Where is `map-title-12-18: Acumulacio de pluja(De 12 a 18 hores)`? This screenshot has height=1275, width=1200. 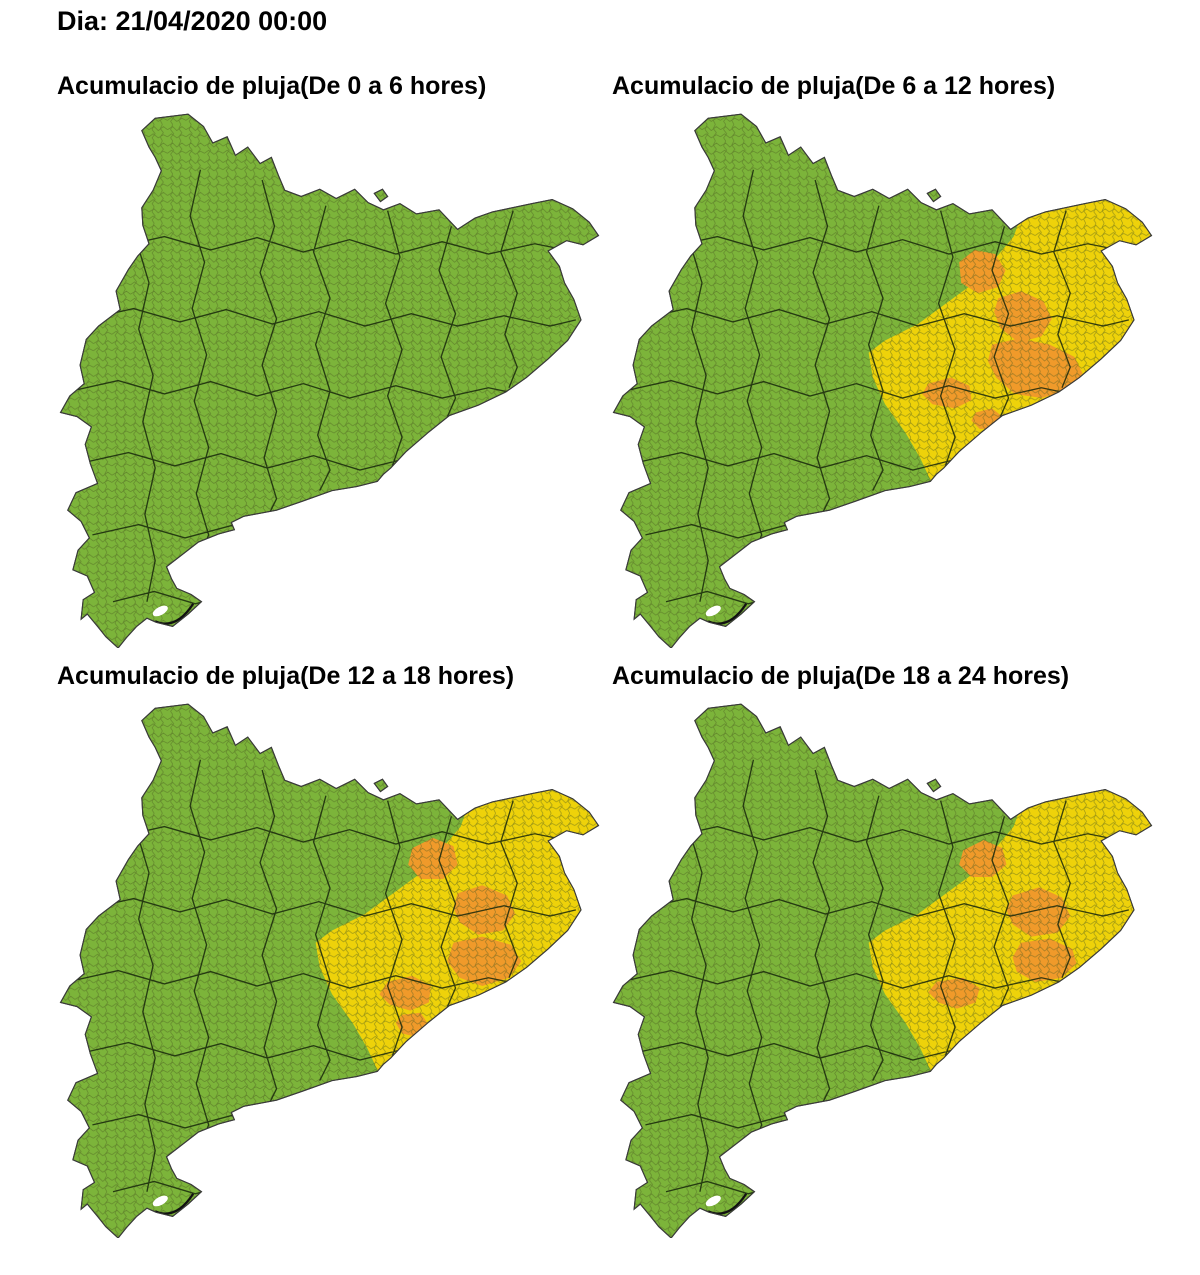 map-title-12-18: Acumulacio de pluja(De 12 a 18 hores) is located at coordinates (286, 676).